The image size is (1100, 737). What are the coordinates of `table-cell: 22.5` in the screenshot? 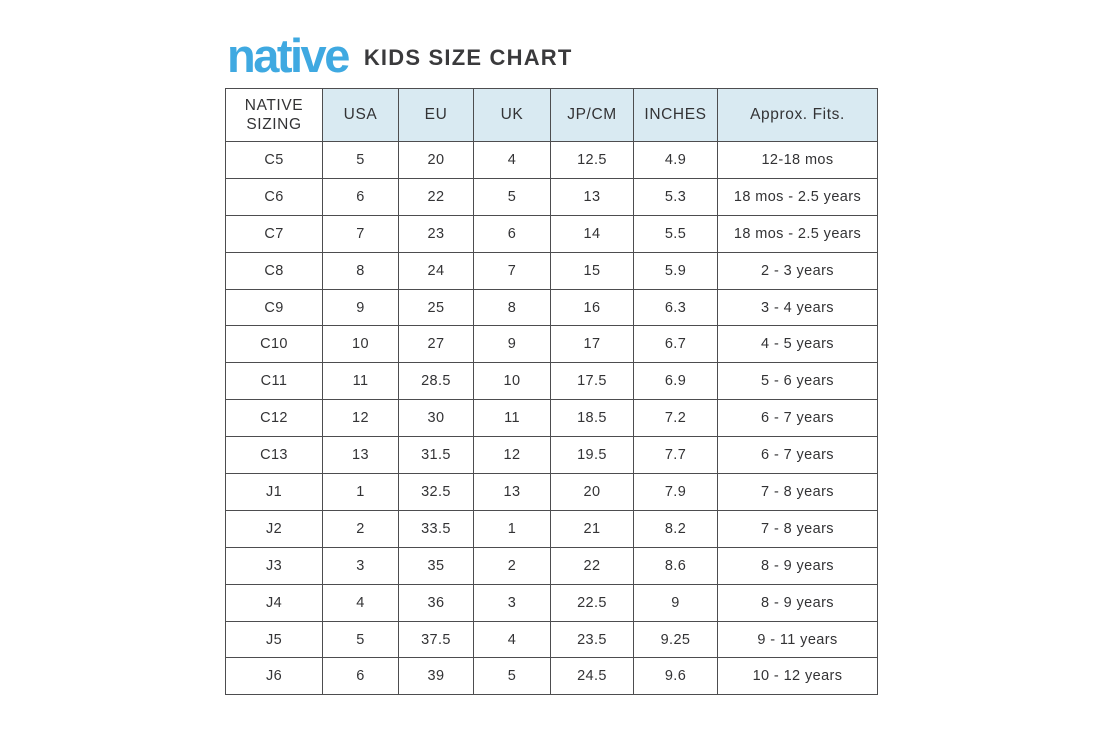 It's located at (592, 602).